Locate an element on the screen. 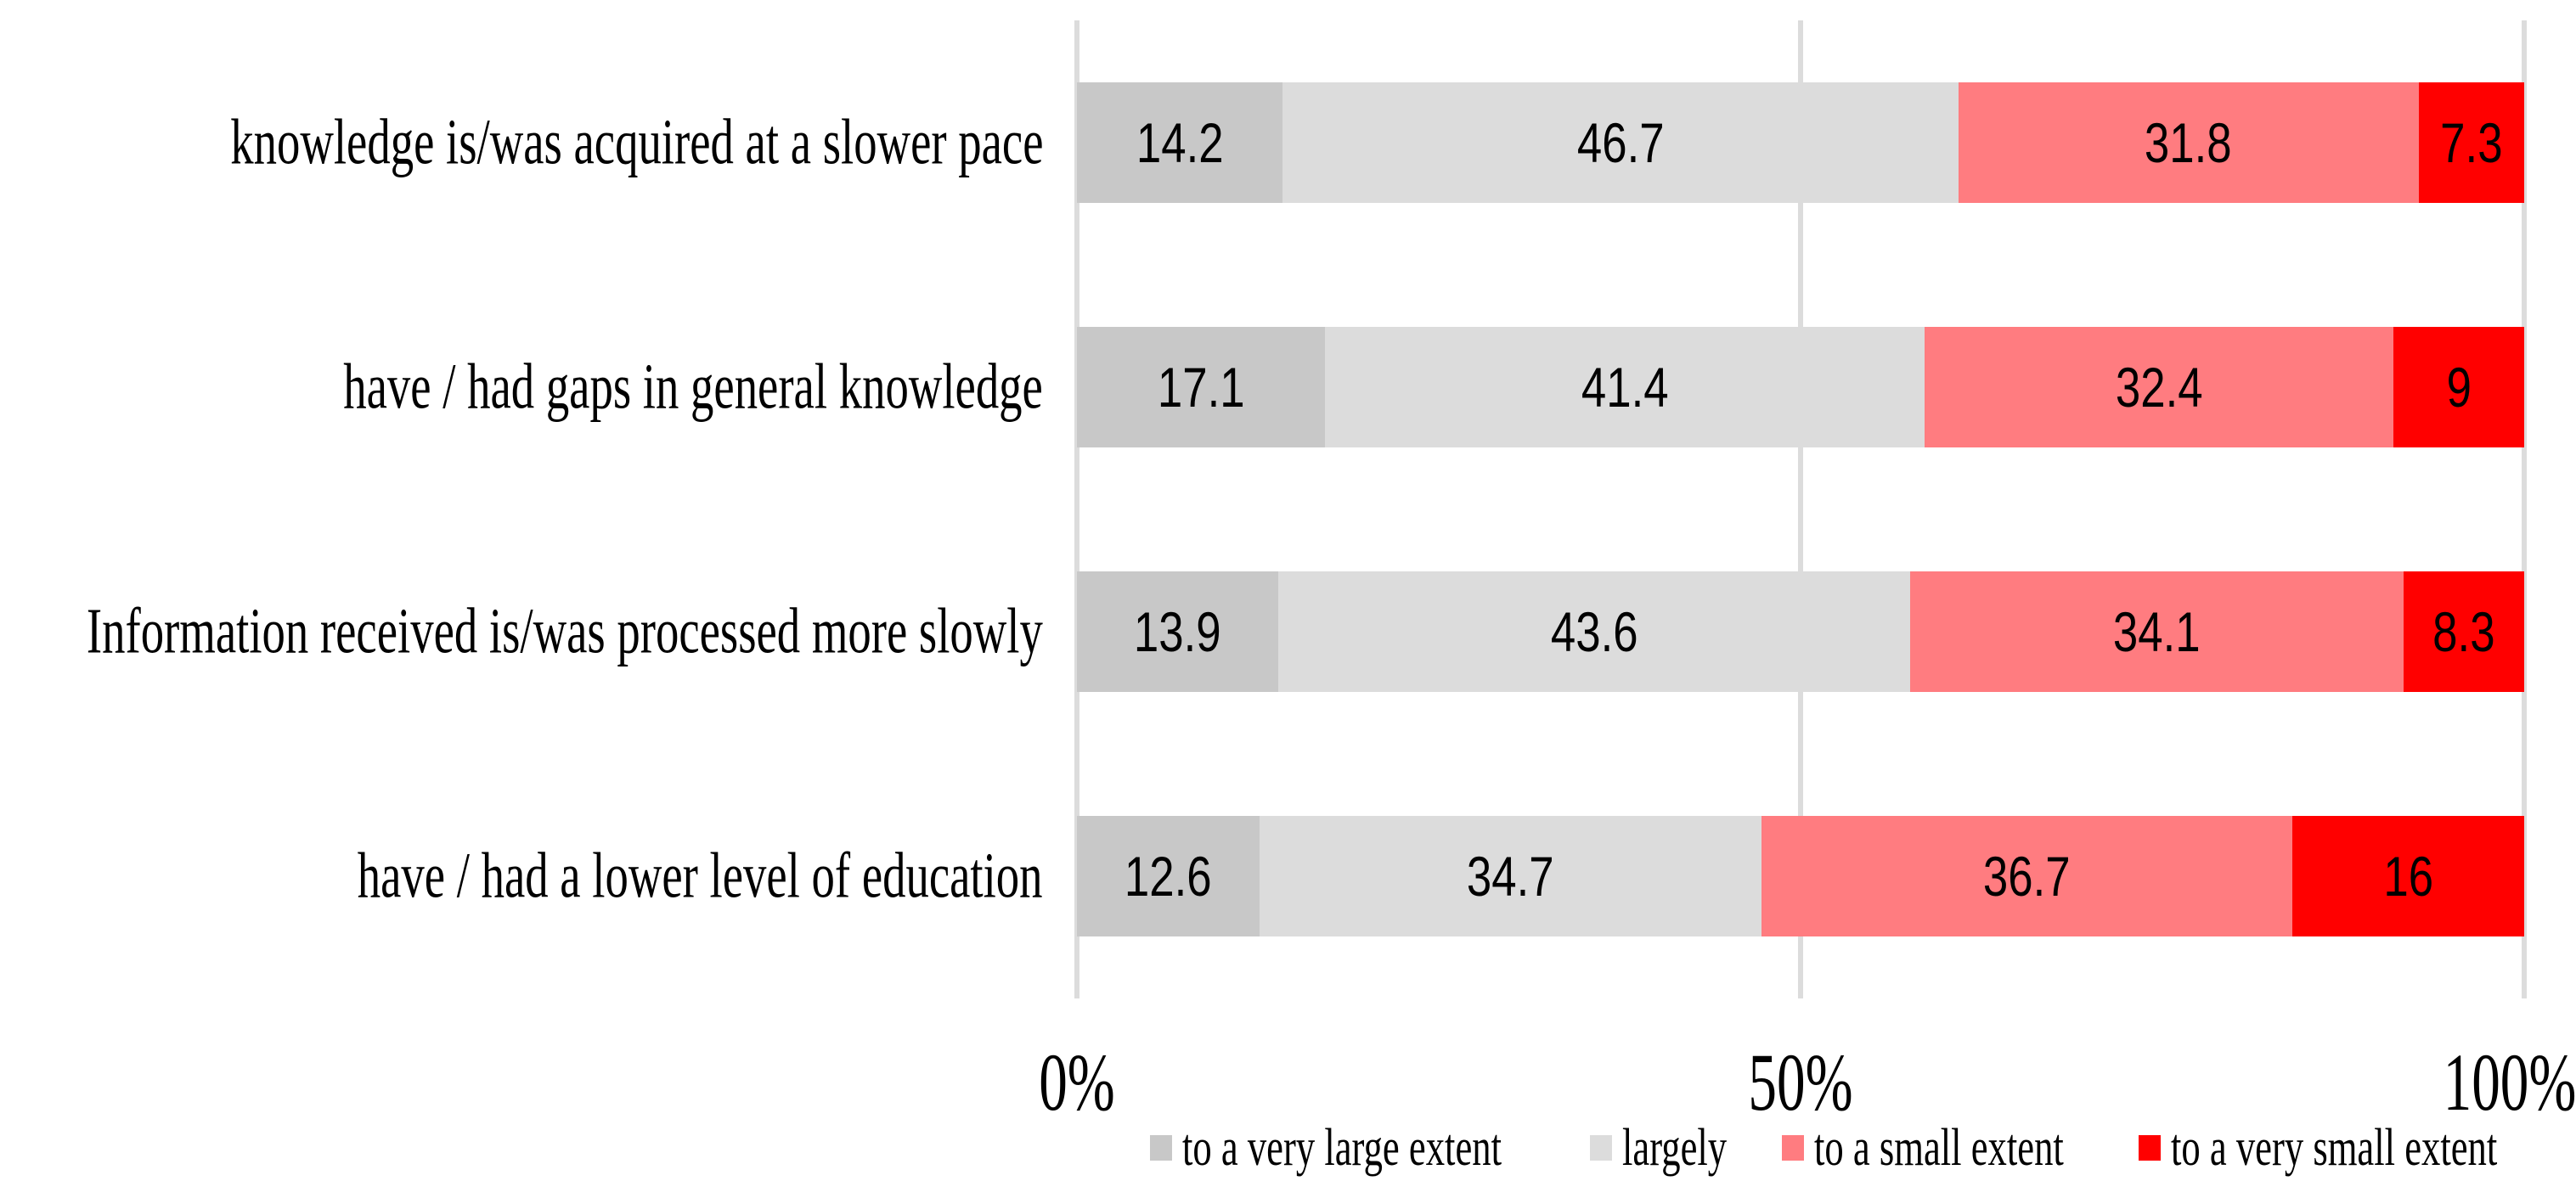  category-label: have / had a lower level of education is located at coordinates (567, 877).